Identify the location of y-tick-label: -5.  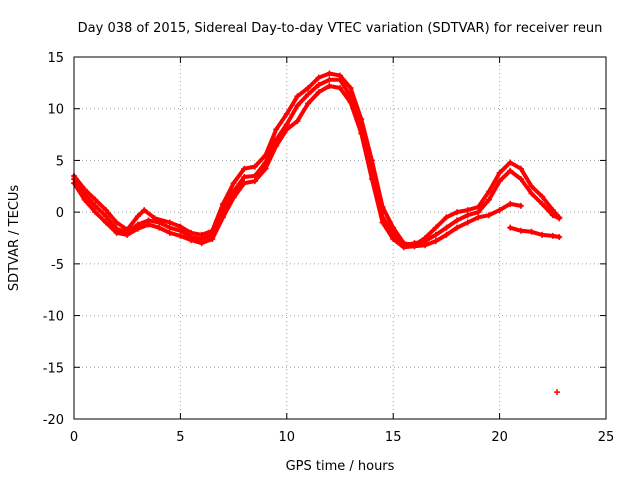
(57, 265).